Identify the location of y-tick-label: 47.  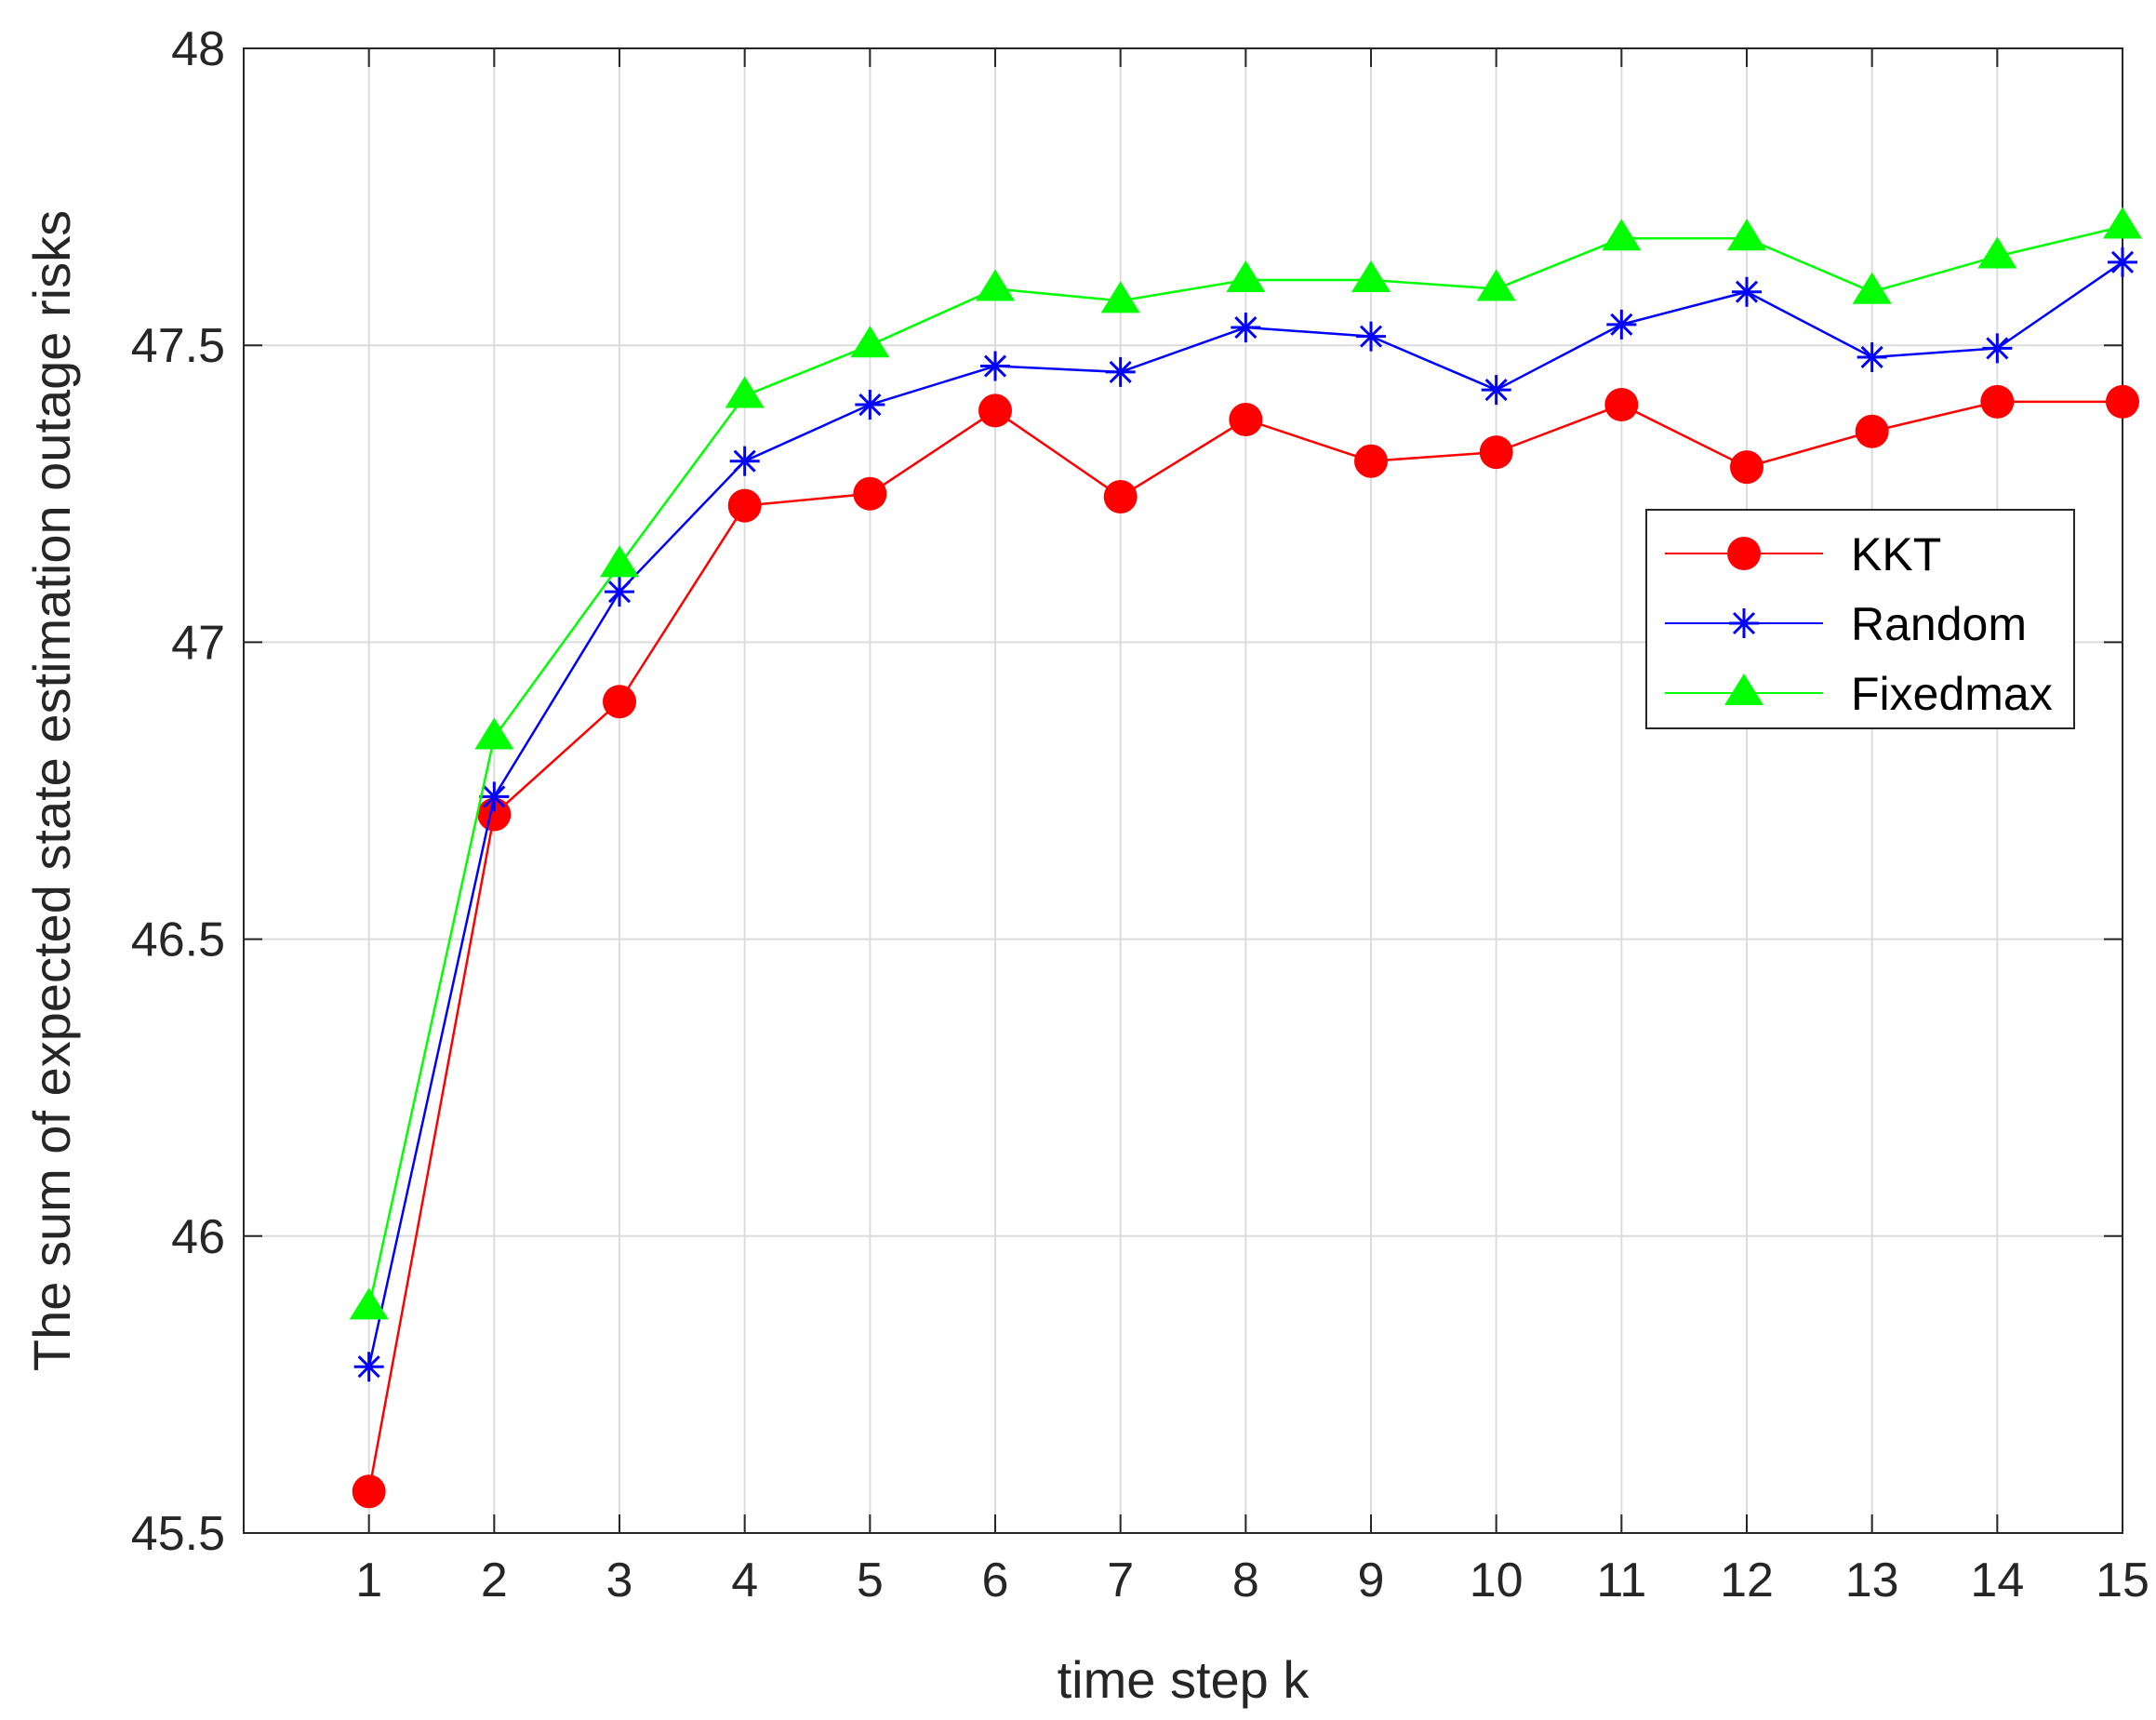
(198, 643).